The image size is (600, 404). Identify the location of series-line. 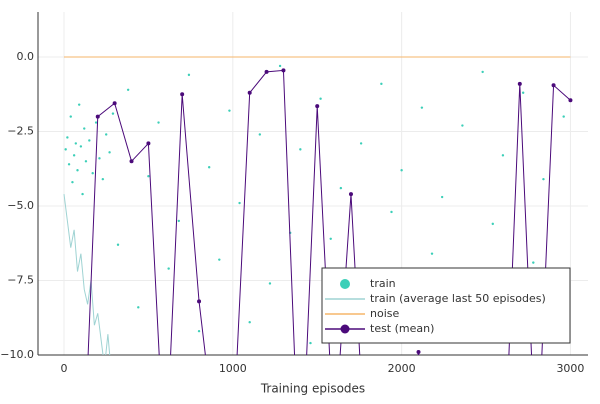
(87, 274).